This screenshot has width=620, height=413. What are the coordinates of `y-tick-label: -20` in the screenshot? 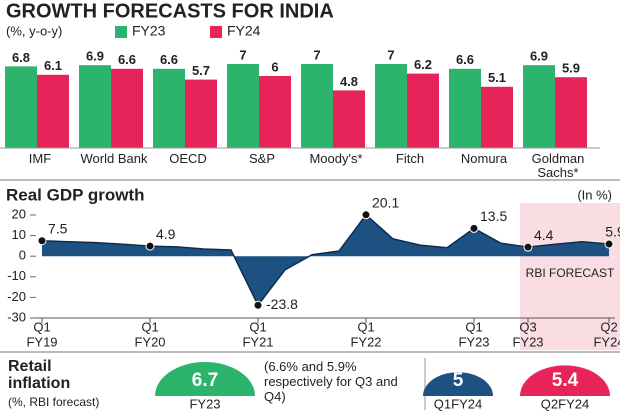 It's located at (16, 296).